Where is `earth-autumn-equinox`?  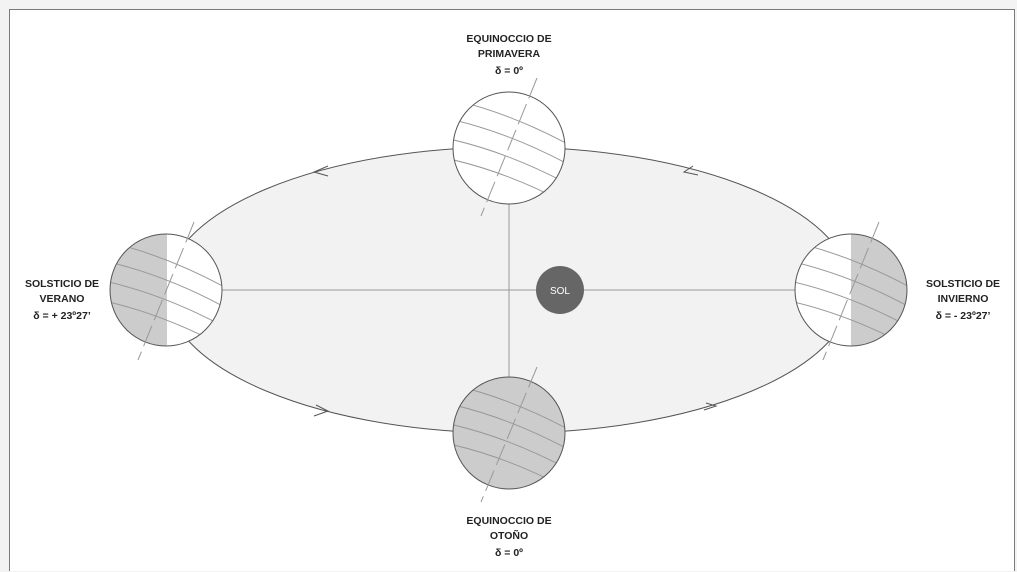
earth-autumn-equinox is located at coordinates (509, 434).